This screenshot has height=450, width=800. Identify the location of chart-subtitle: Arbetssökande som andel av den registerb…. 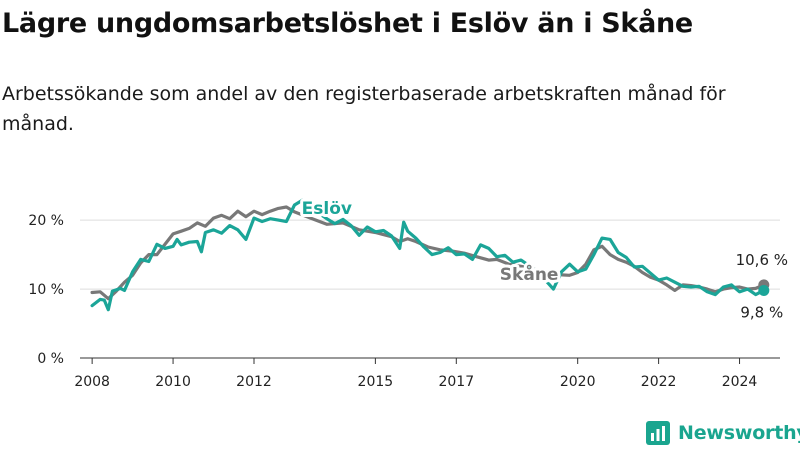
(364, 109).